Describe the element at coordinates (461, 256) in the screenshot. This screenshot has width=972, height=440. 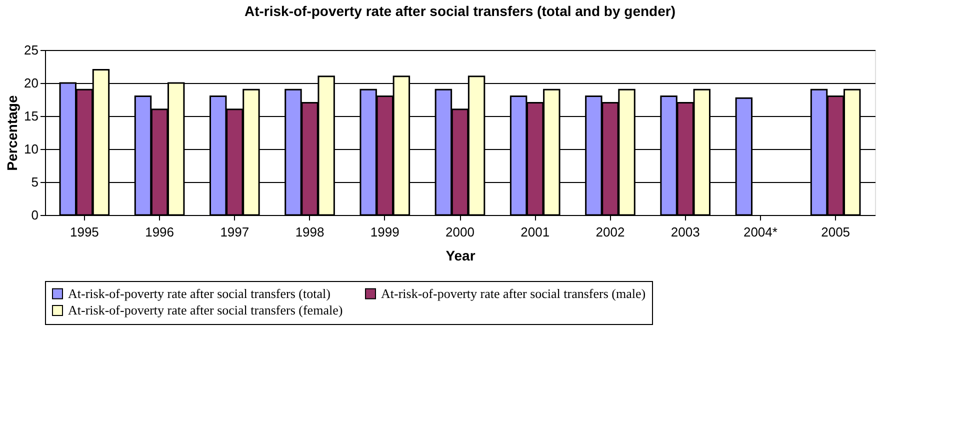
I see `x-axis-title: Year` at that location.